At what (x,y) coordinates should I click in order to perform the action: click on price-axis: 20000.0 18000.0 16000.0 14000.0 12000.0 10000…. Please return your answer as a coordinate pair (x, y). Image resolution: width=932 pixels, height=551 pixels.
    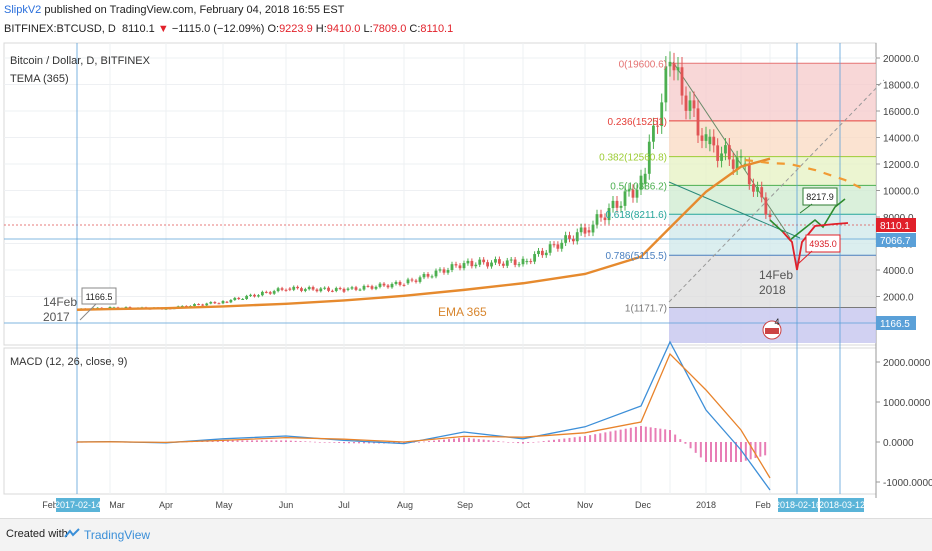
    Looking at the image, I should click on (898, 192).